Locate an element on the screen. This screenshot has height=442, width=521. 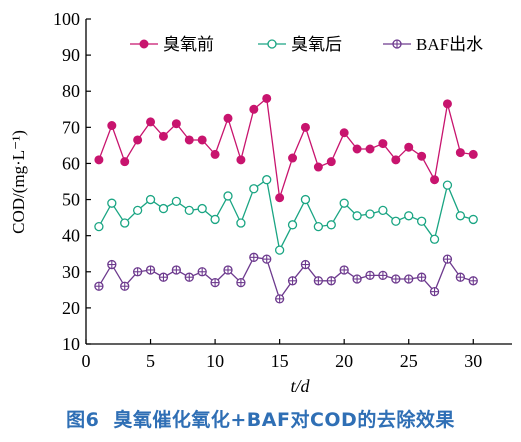
legend-label: 臭氧后 is located at coordinates (316, 44).